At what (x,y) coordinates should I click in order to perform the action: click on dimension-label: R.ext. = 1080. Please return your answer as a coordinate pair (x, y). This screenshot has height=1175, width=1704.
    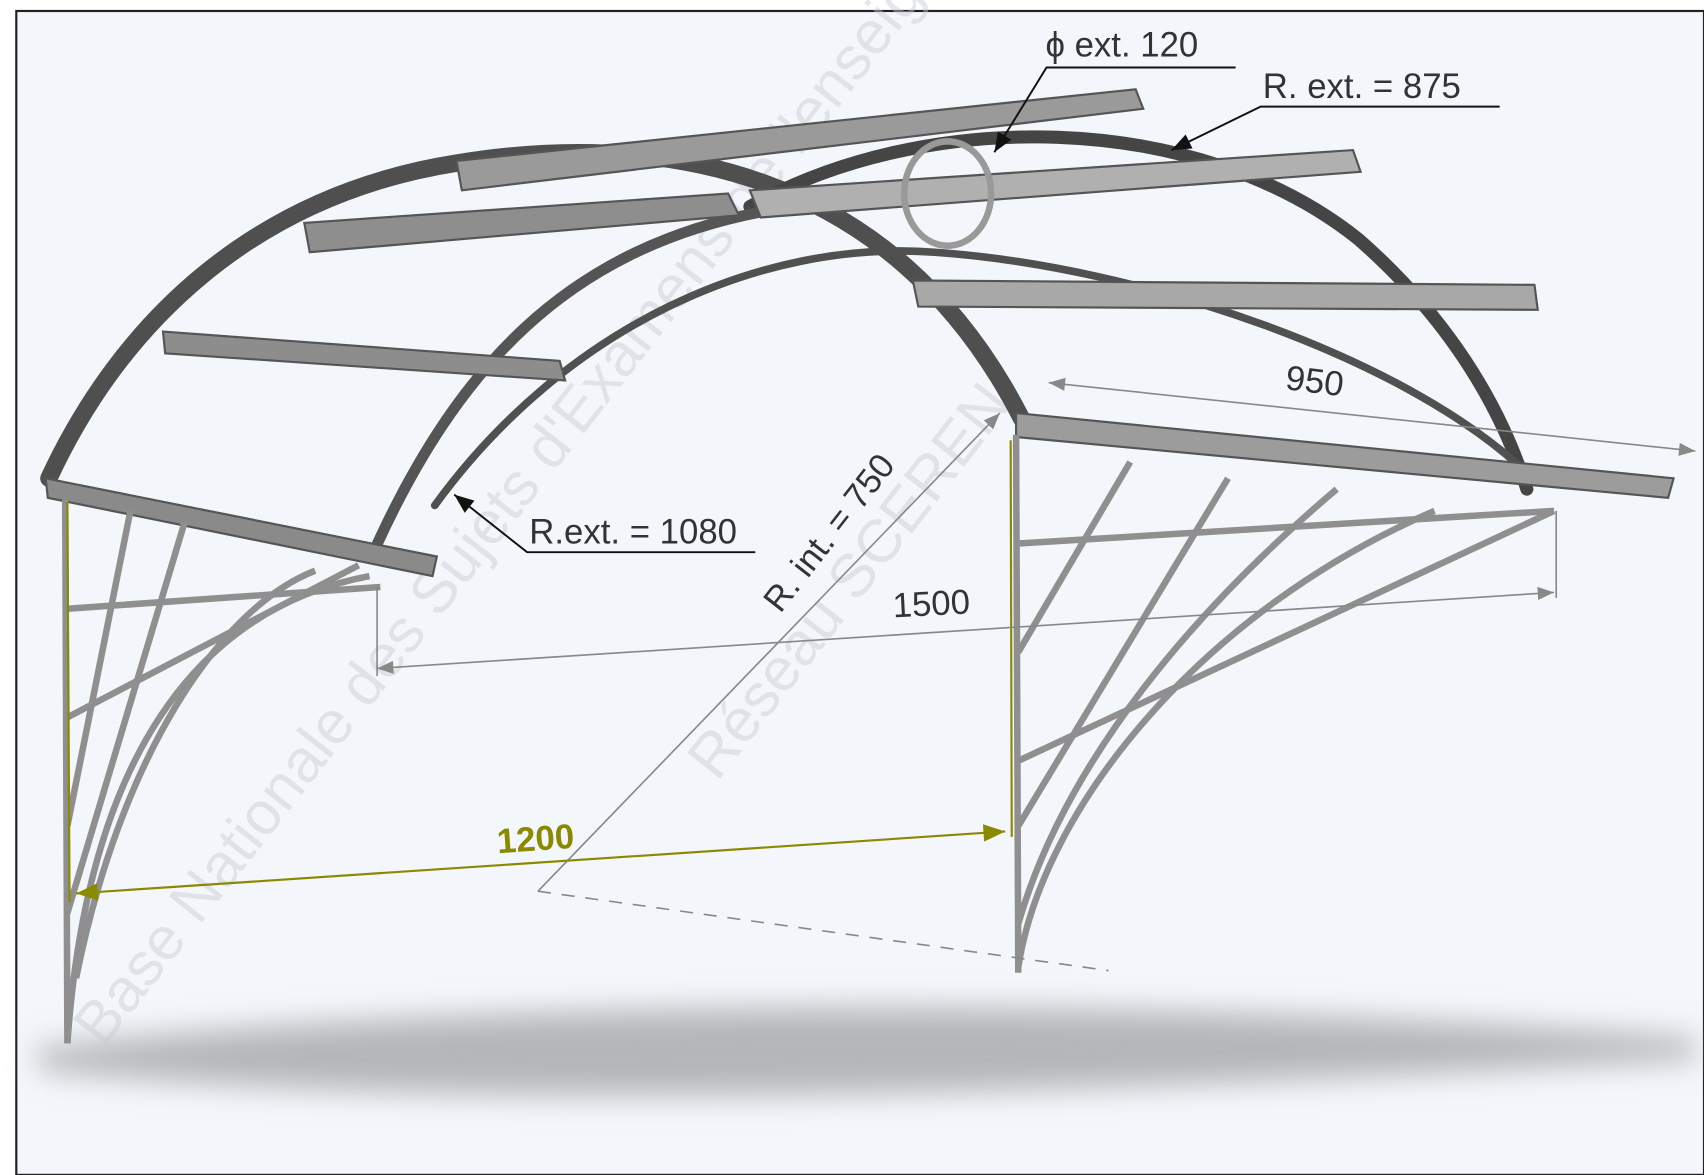
    Looking at the image, I should click on (633, 532).